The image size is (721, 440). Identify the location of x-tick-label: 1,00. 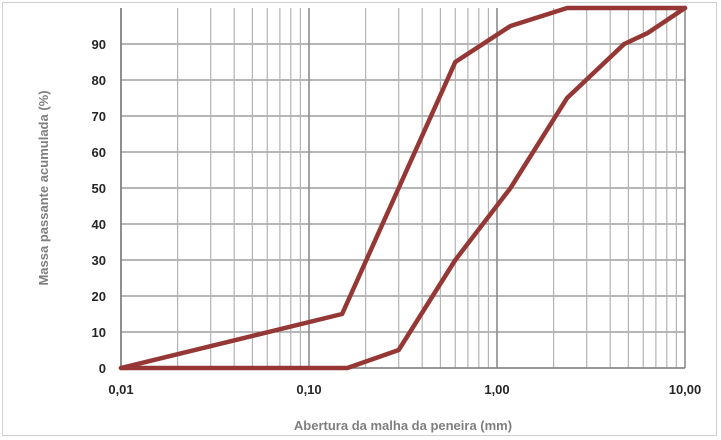
(496, 389).